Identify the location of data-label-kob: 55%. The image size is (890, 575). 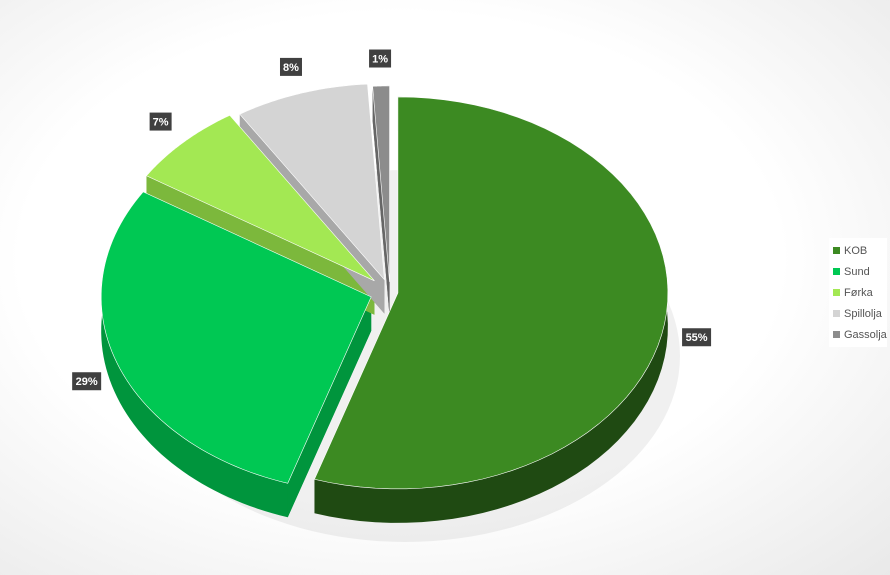
(697, 338).